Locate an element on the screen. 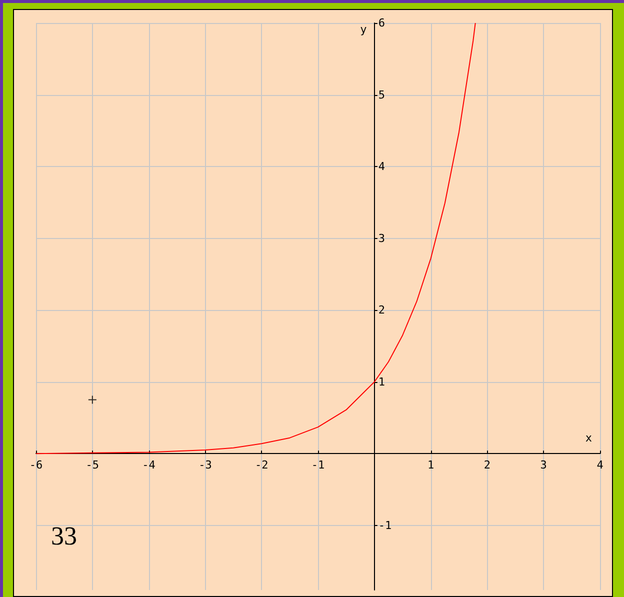 Image resolution: width=624 pixels, height=597 pixels. y-tick-label: -1 is located at coordinates (385, 525).